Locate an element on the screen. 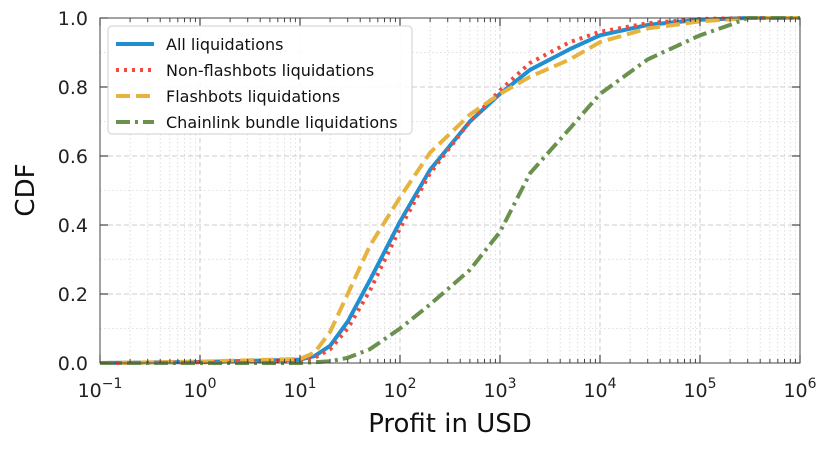 The height and width of the screenshot is (450, 830). legend-box is located at coordinates (260, 80).